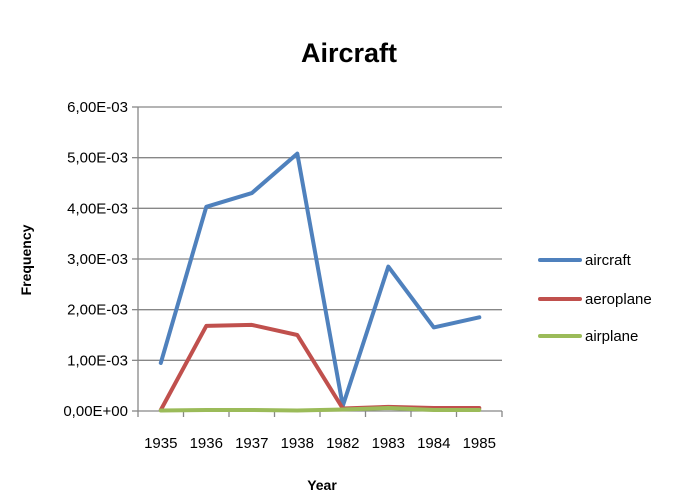  I want to click on x-tick-label: 1935, so click(160, 443).